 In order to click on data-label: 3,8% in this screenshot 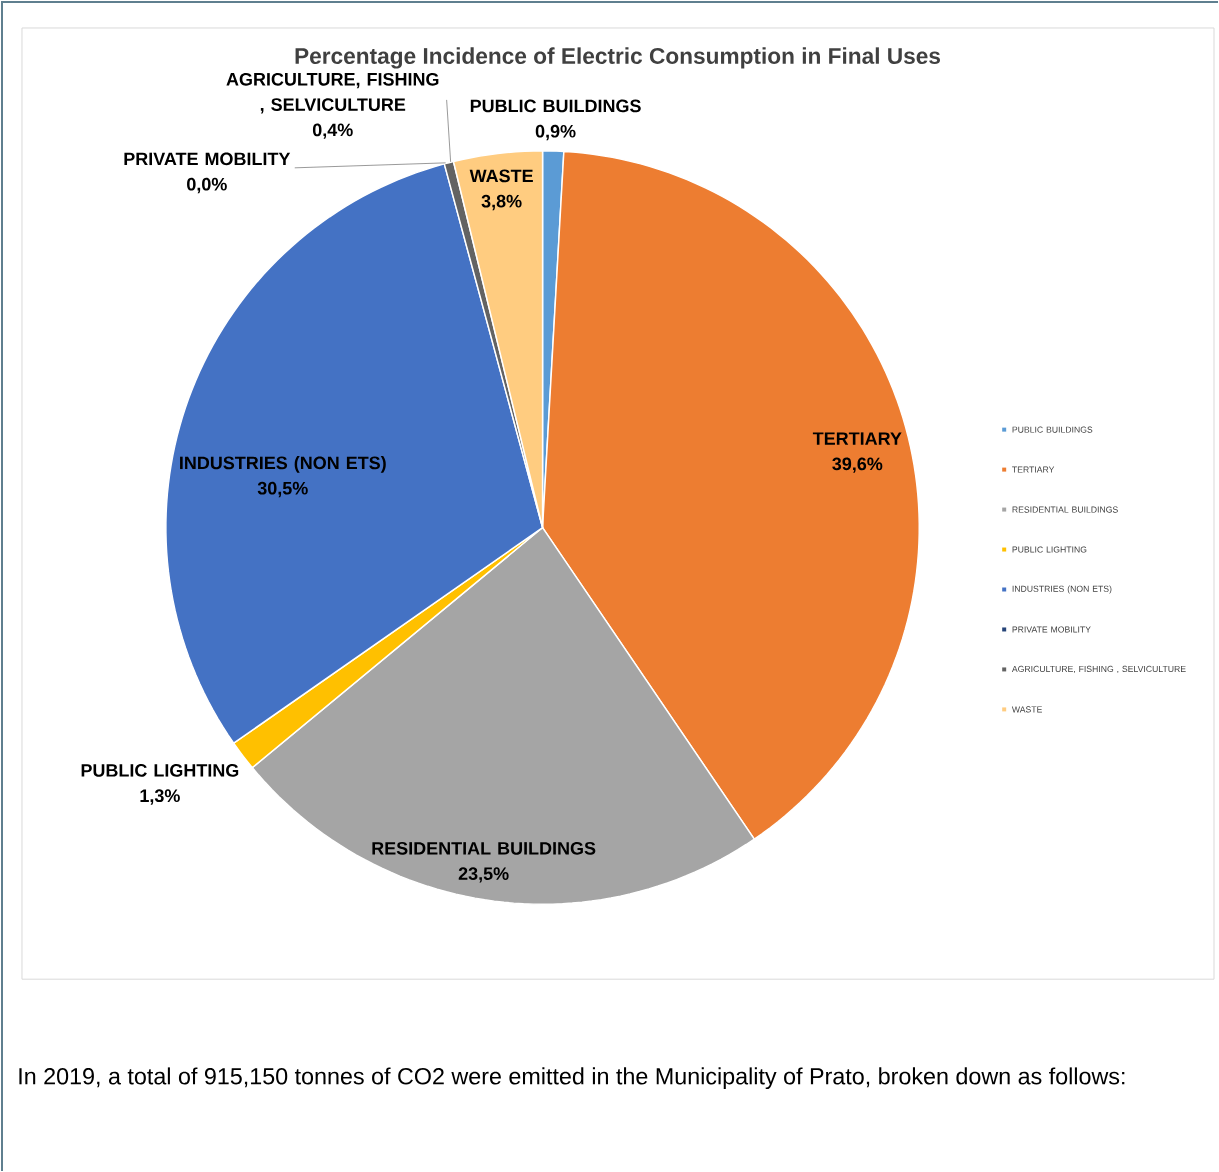, I will do `click(501, 202)`.